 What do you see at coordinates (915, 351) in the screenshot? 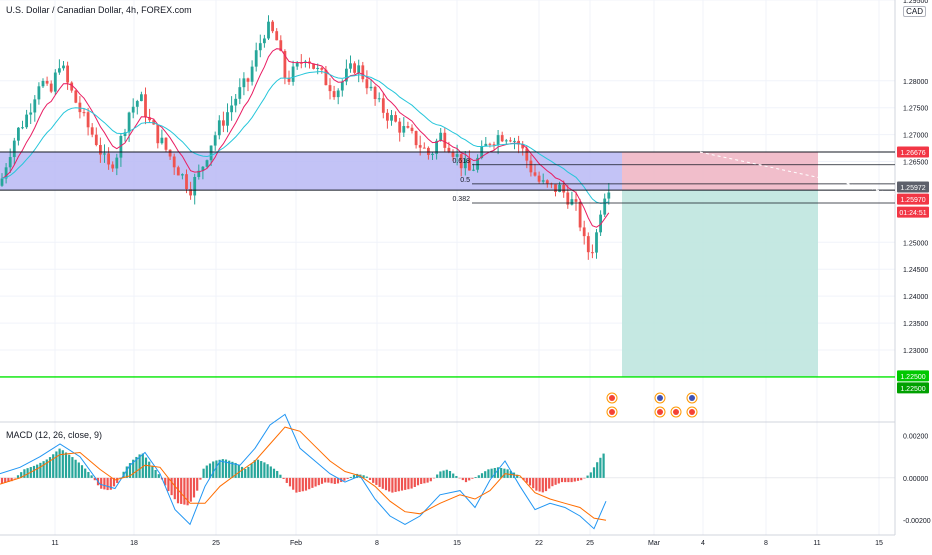
I see `price-tick-9: 1.23000` at bounding box center [915, 351].